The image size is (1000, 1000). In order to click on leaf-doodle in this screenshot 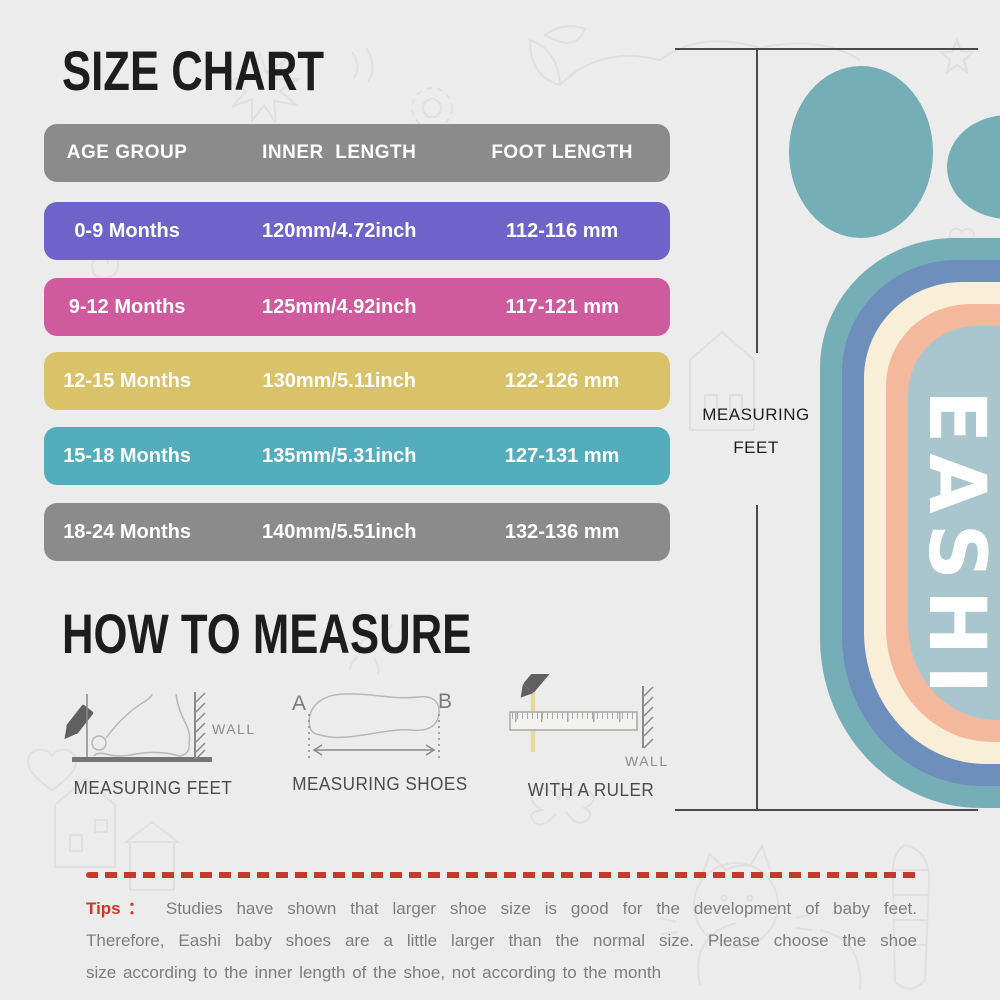, I will do `click(557, 56)`.